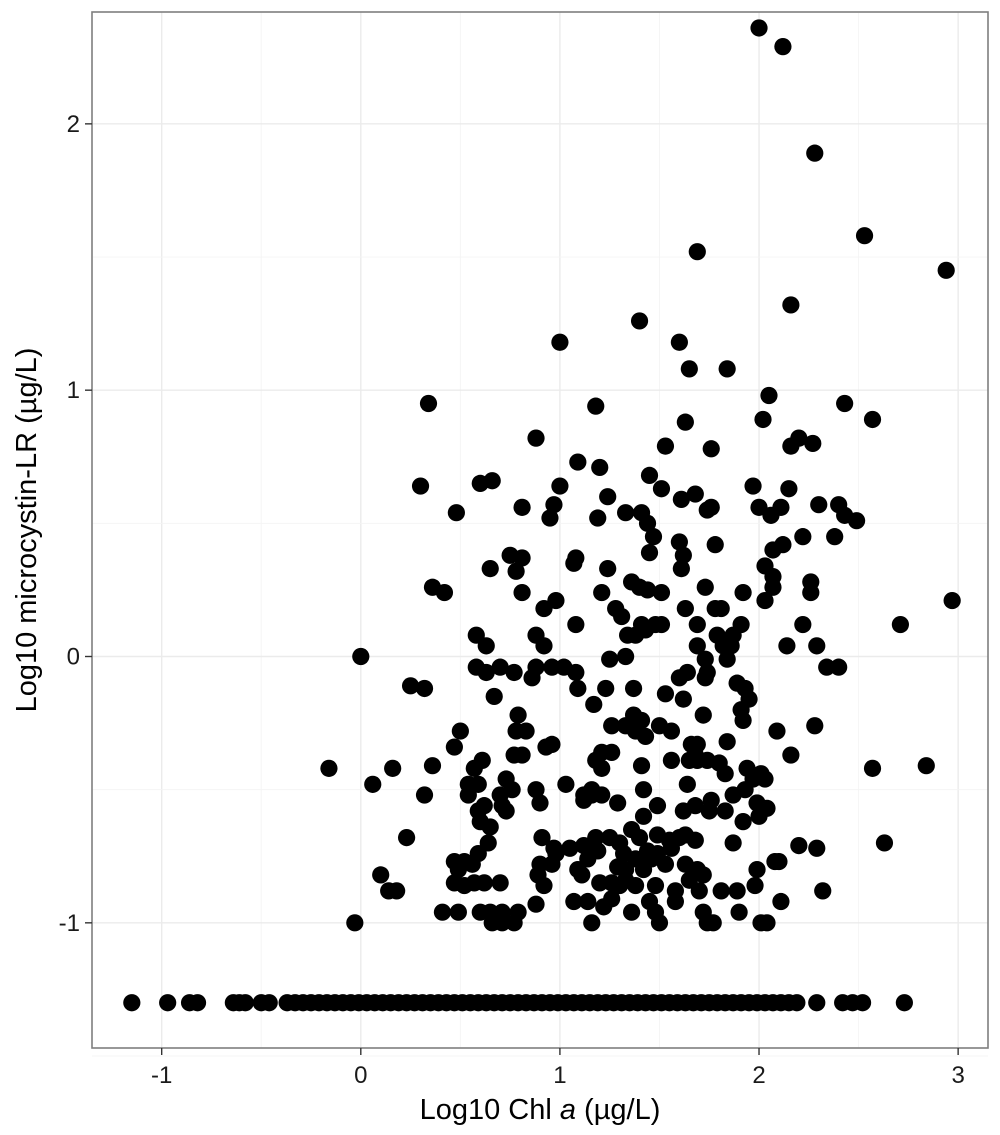 This screenshot has width=1000, height=1135. What do you see at coordinates (957, 1075) in the screenshot?
I see `x-tick-label: 3` at bounding box center [957, 1075].